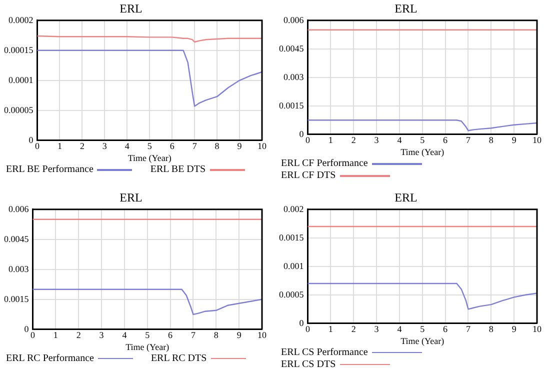 The height and width of the screenshot is (377, 550). I want to click on y-tick-label: 0.0005, so click(291, 293).